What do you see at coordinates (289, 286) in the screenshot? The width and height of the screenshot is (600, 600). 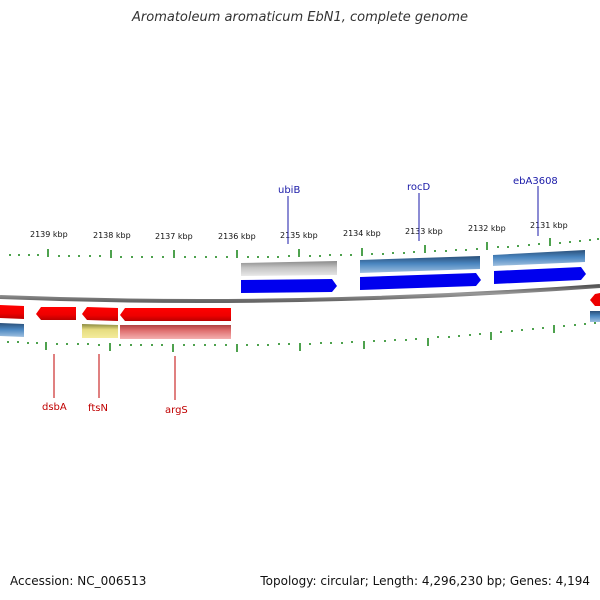 I see `cds-arrow-ubiB` at bounding box center [289, 286].